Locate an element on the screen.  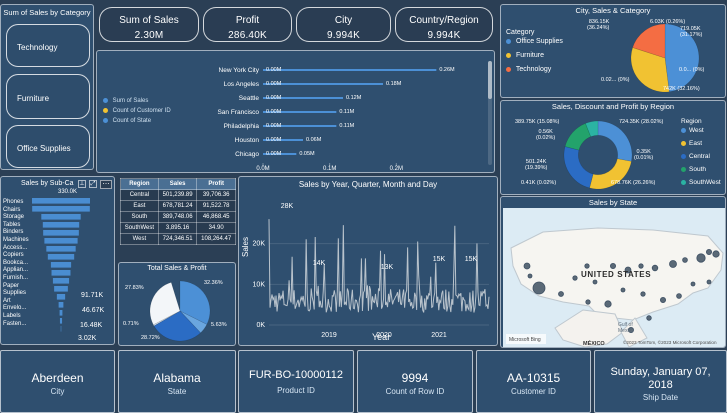
table-header-row: Region Sales Profit is located at coordinates (178, 184).